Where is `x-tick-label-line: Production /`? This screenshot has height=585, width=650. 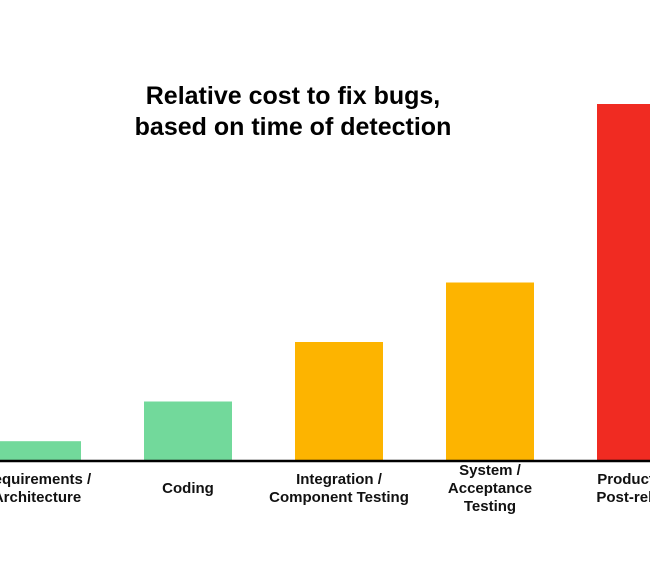
x-tick-label-line: Production / is located at coordinates (623, 479).